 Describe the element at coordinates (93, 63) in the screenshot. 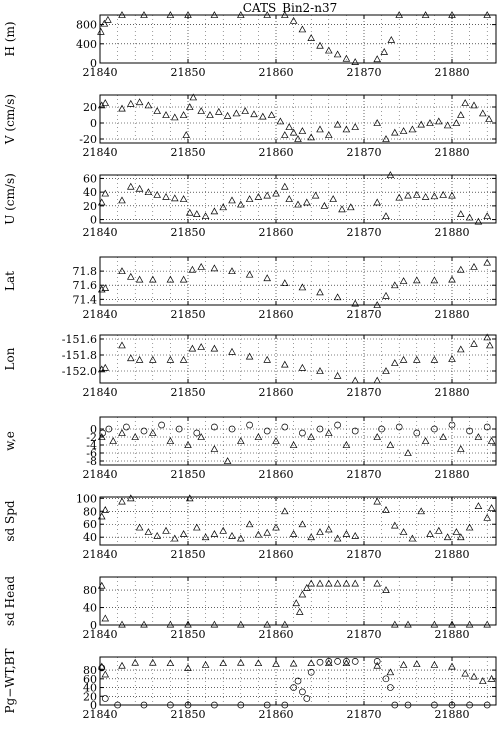

I see `y-tick-label: 0` at that location.